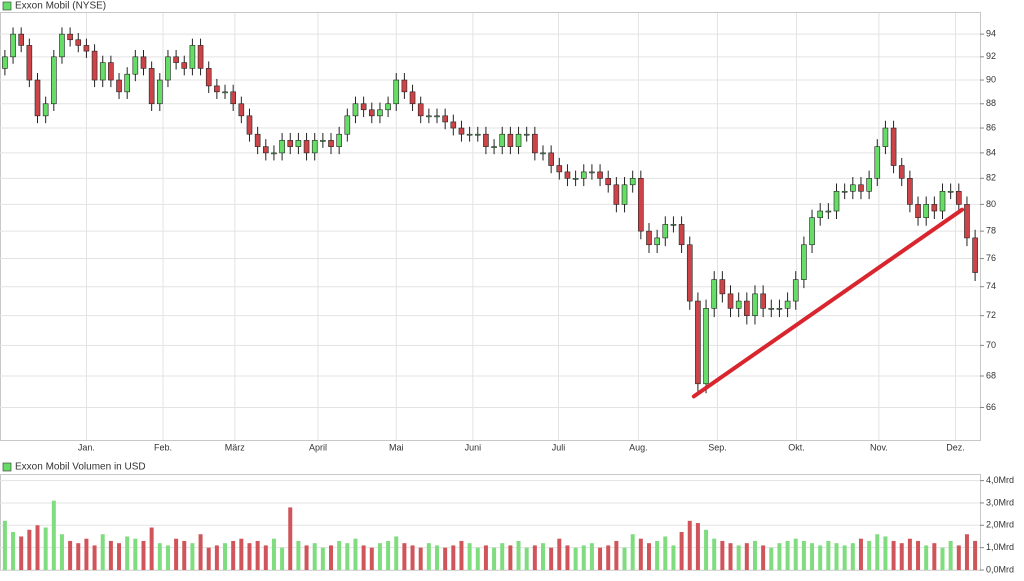 This screenshot has width=1024, height=581. What do you see at coordinates (991, 56) in the screenshot?
I see `y-tick-label: 92` at bounding box center [991, 56].